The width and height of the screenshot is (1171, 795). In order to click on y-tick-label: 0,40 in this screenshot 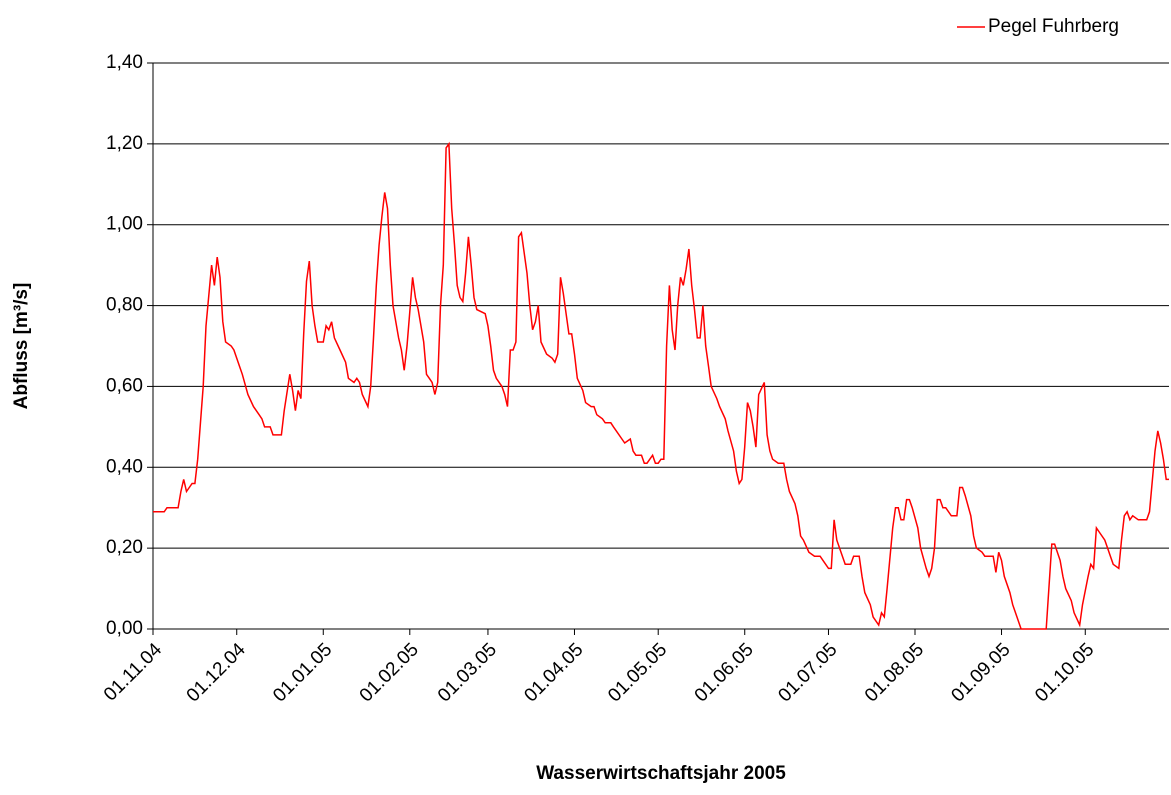, I will do `click(124, 466)`.